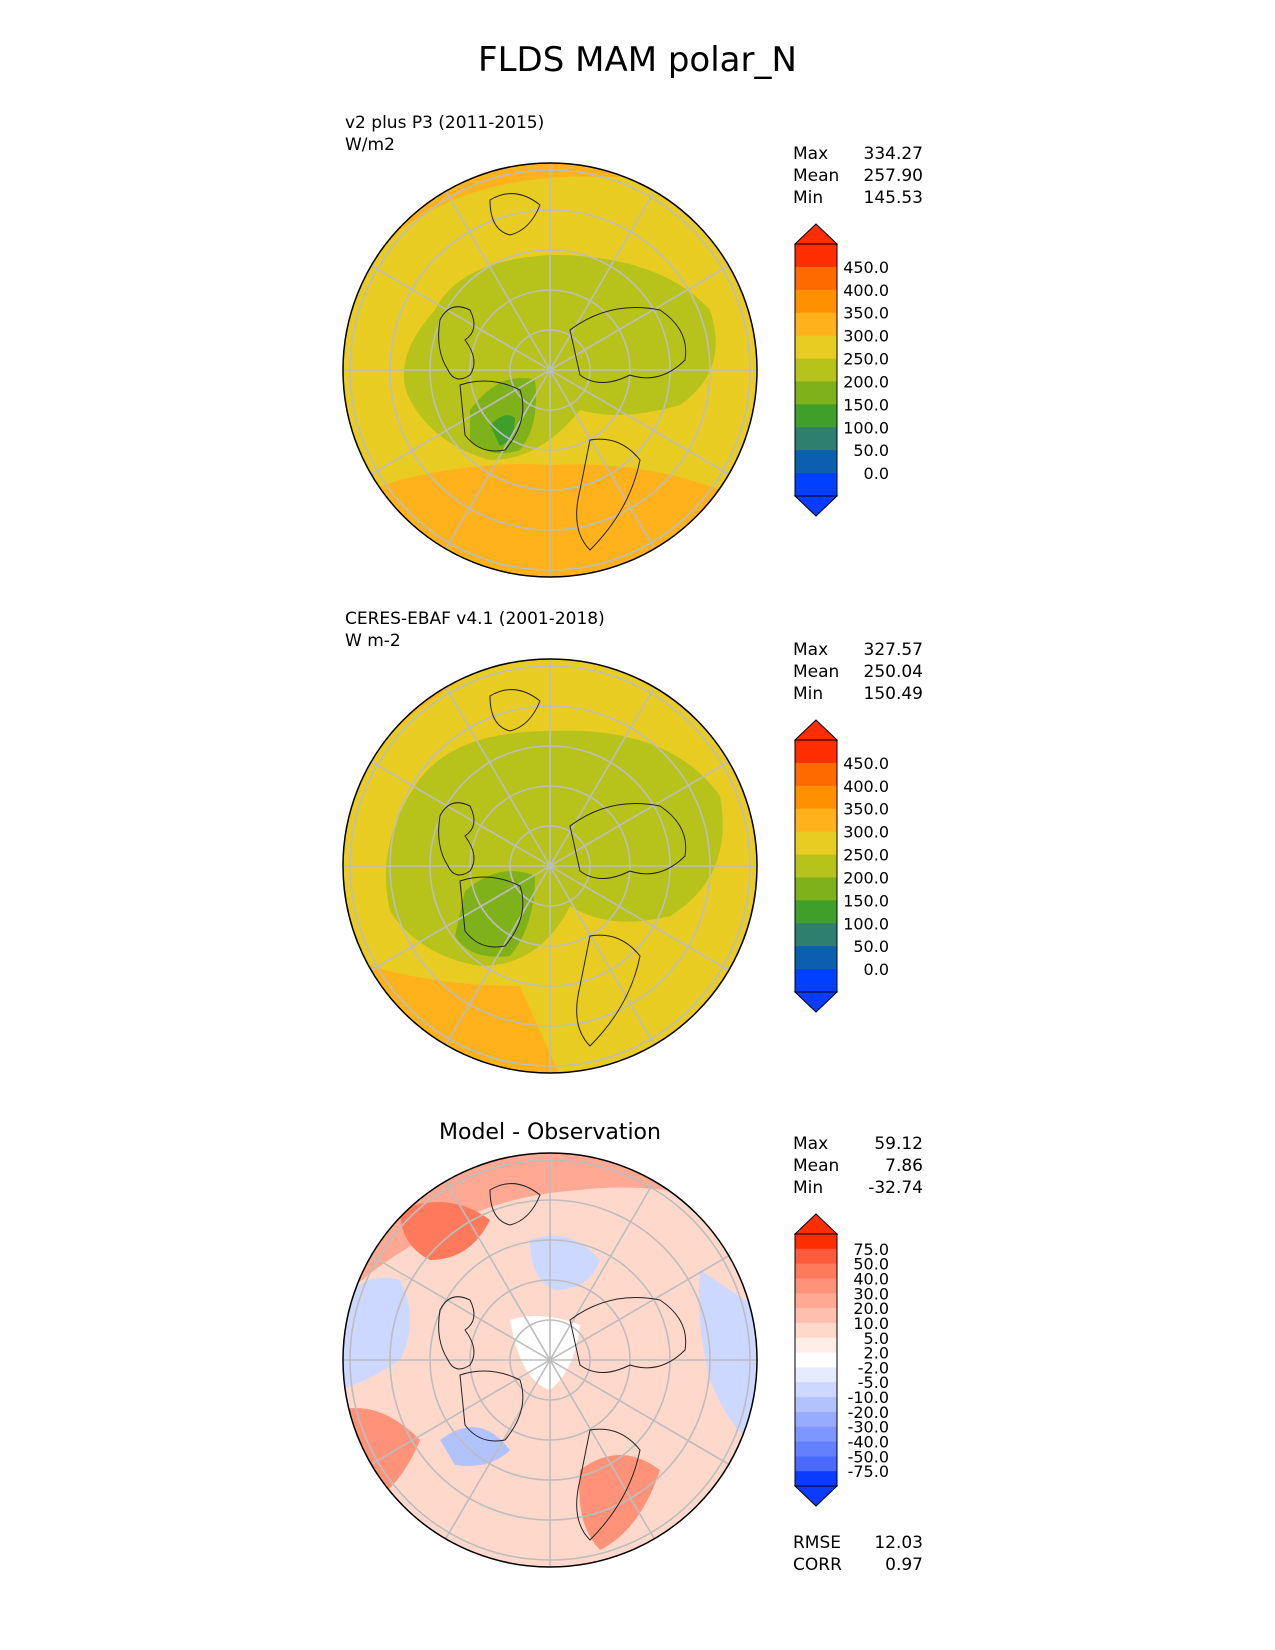 The image size is (1275, 1650). What do you see at coordinates (445, 123) in the screenshot?
I see `panel-1-name: v2 plus P3 (2011-2015)` at bounding box center [445, 123].